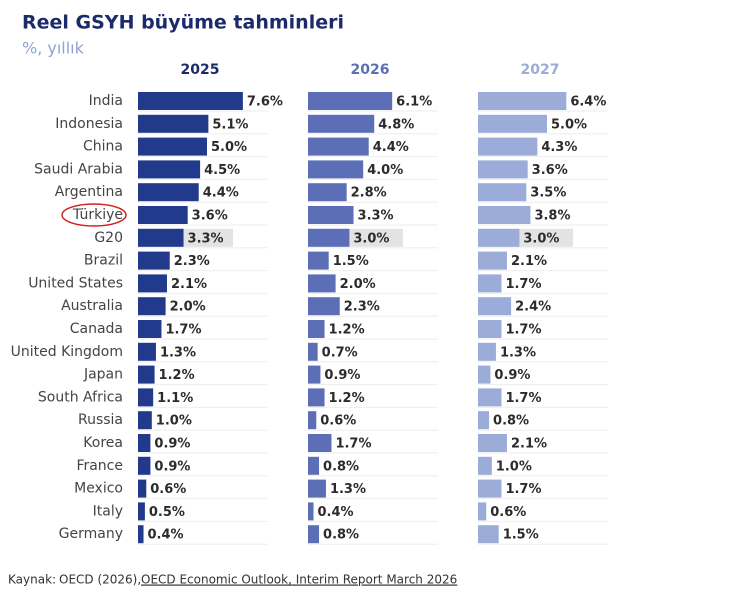  I want to click on value-label: 3.3%, so click(376, 216).